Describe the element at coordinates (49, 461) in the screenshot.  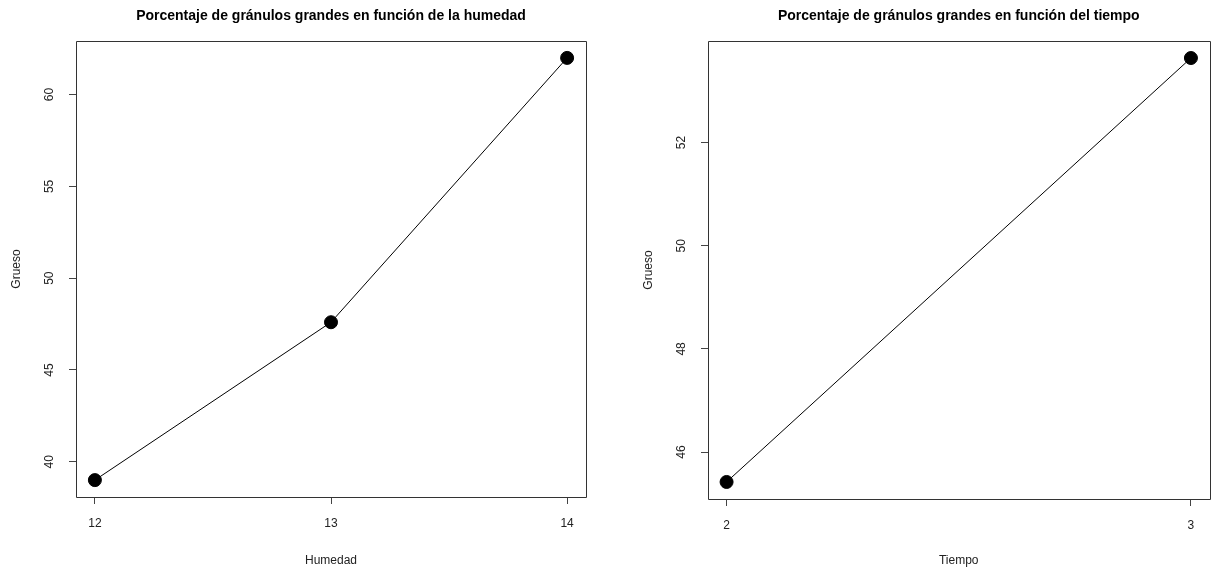
I see `y-tick-label: 40` at that location.